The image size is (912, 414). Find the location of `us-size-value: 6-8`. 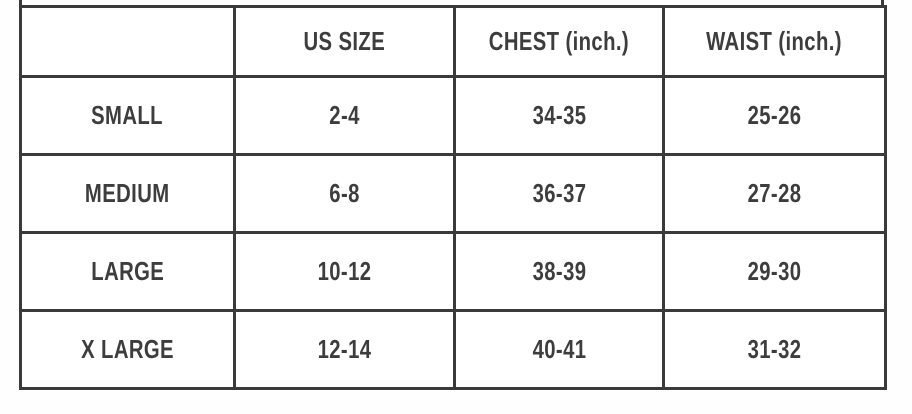

us-size-value: 6-8 is located at coordinates (344, 193).